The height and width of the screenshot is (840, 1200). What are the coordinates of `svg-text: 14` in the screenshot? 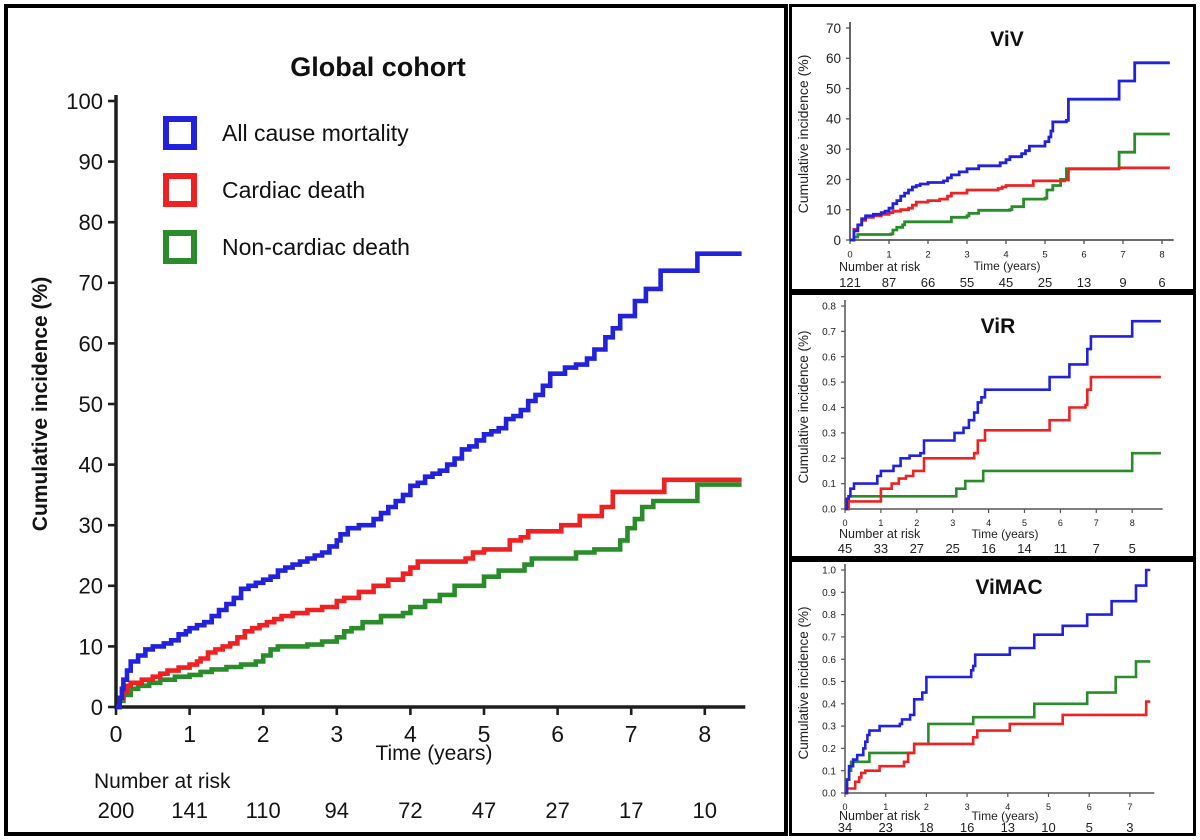 It's located at (1024, 548).